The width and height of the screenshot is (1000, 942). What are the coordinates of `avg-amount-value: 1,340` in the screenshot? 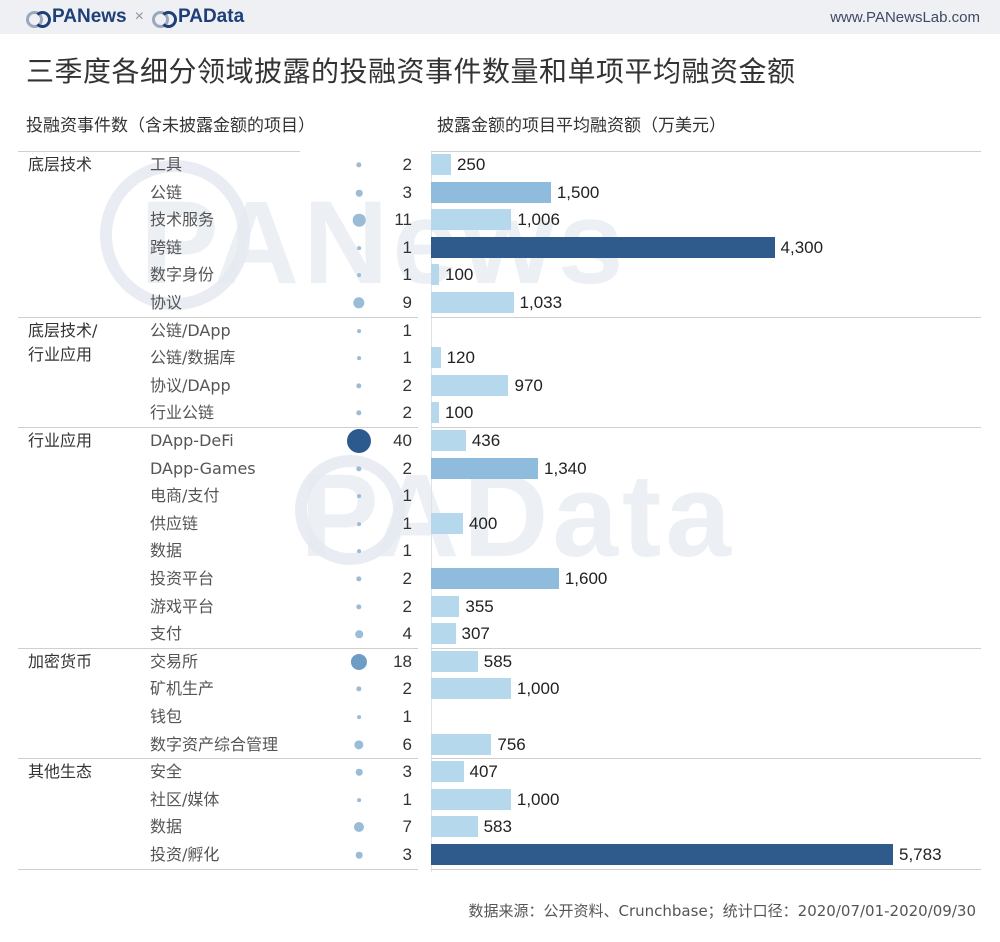 It's located at (565, 468).